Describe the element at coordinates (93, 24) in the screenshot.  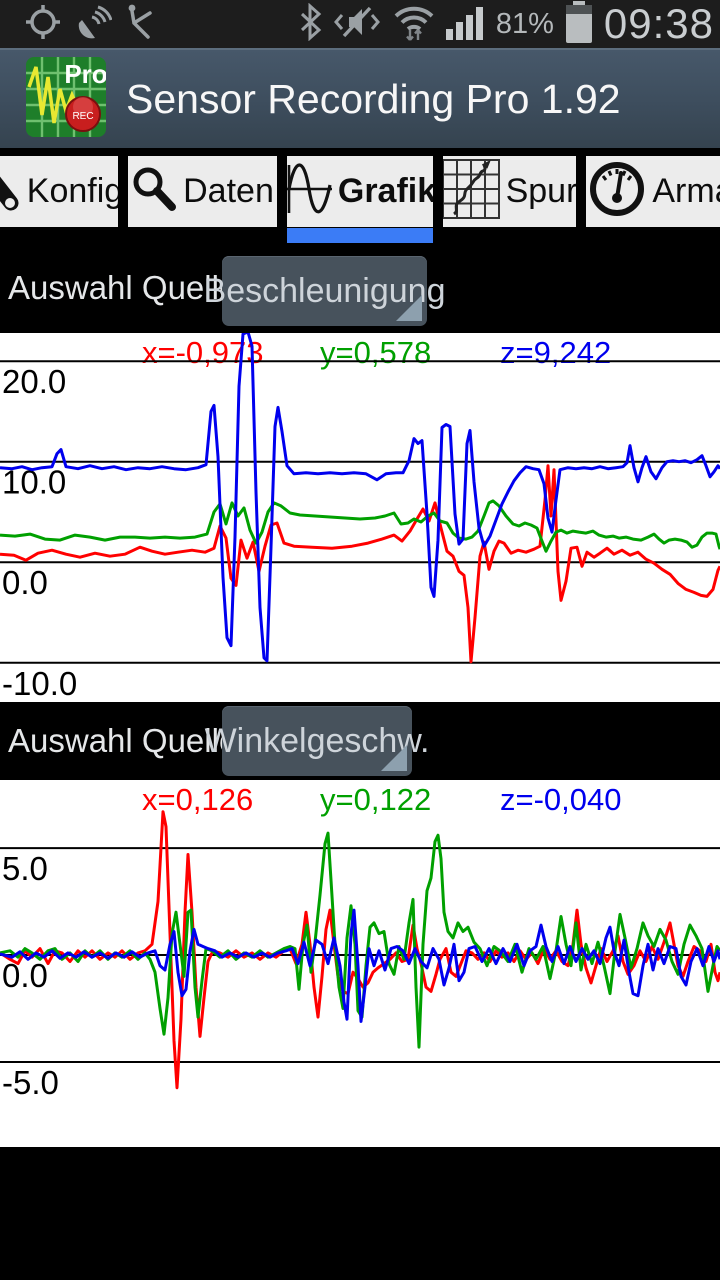
I see `satellite-dish-icon` at that location.